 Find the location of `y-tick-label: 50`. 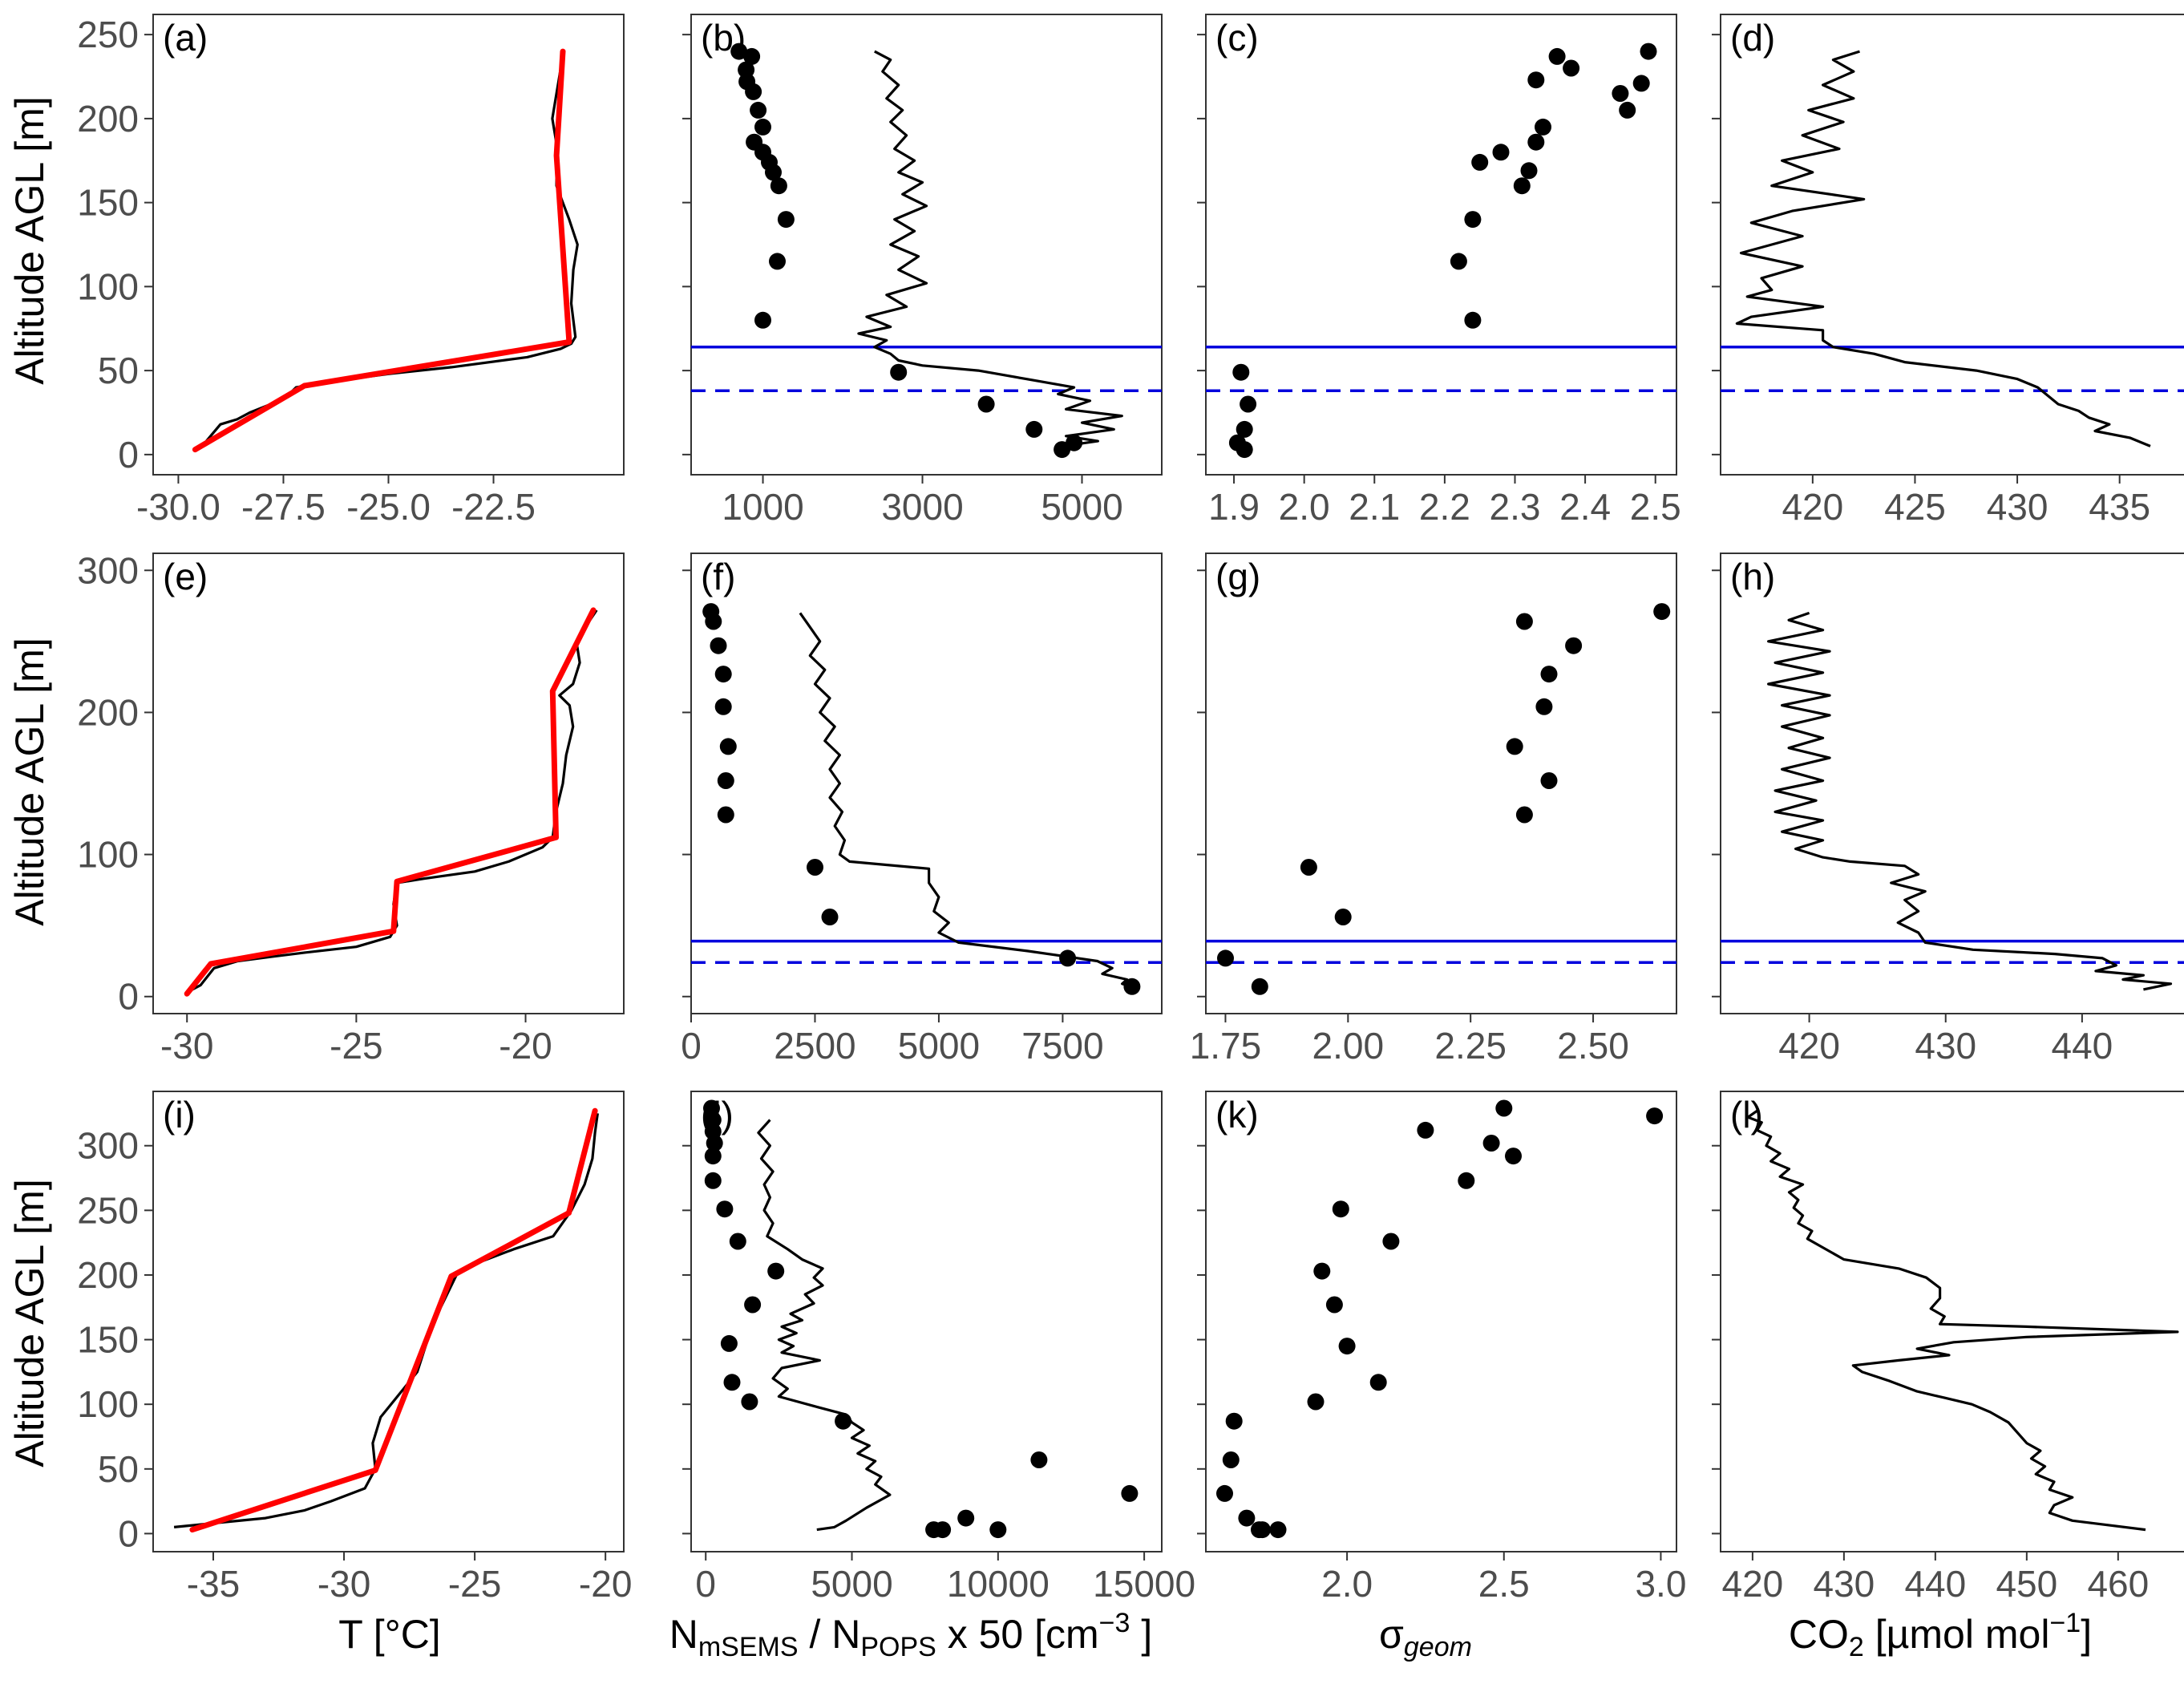

y-tick-label: 50 is located at coordinates (118, 370).